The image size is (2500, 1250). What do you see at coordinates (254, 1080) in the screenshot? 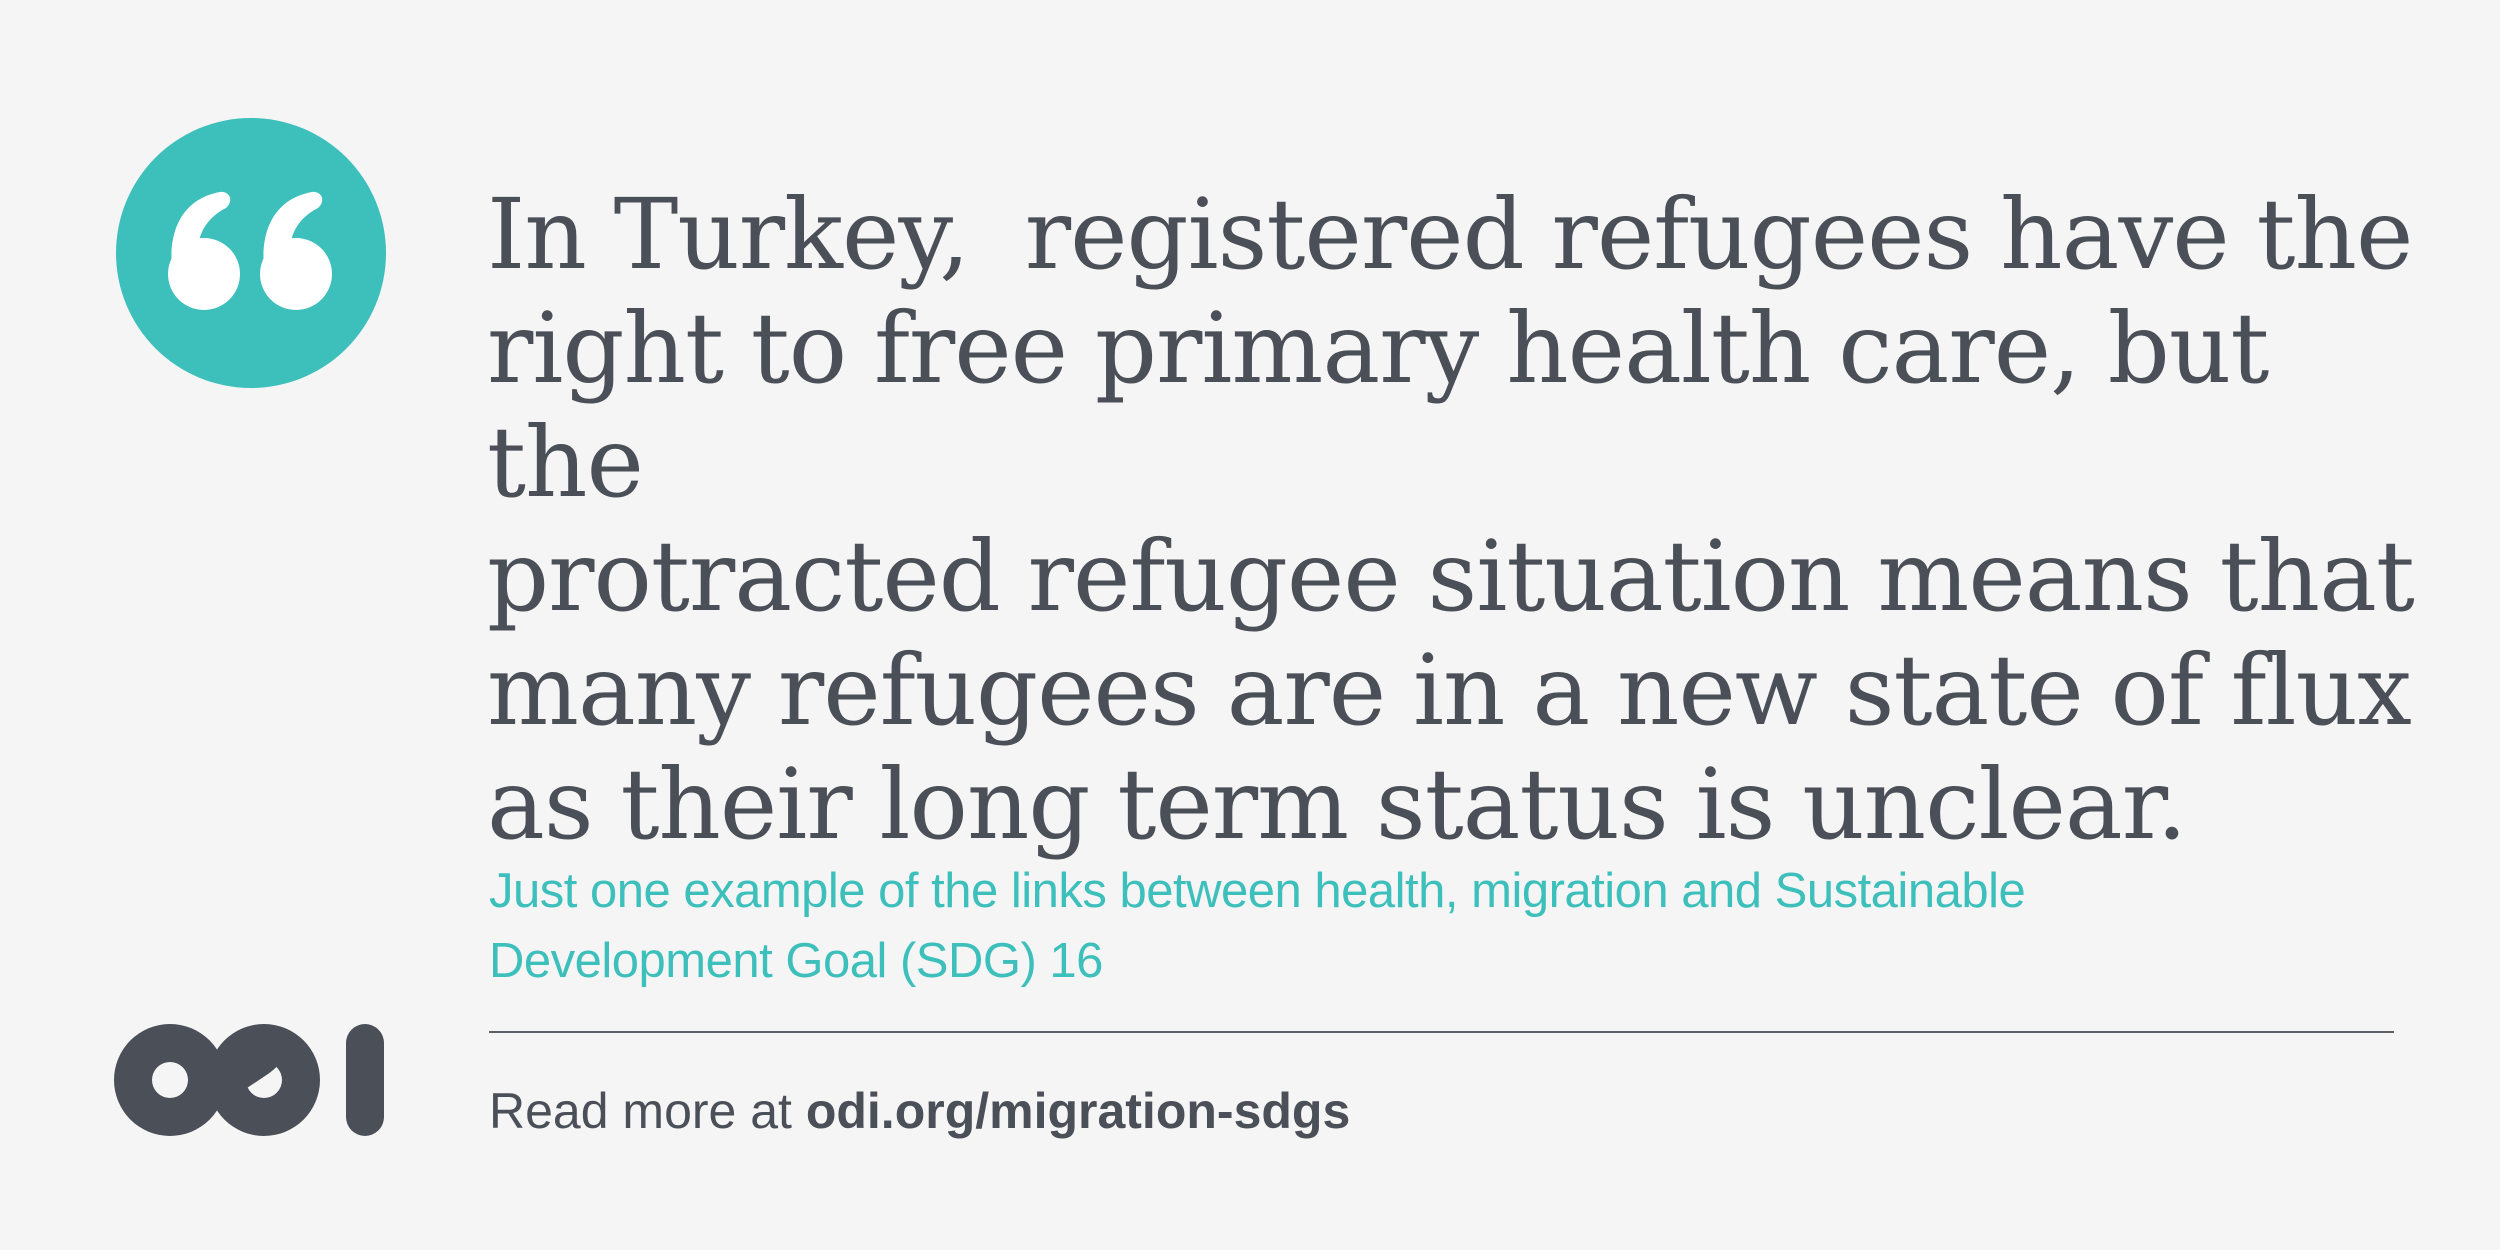
I see `odi-logo: odi` at bounding box center [254, 1080].